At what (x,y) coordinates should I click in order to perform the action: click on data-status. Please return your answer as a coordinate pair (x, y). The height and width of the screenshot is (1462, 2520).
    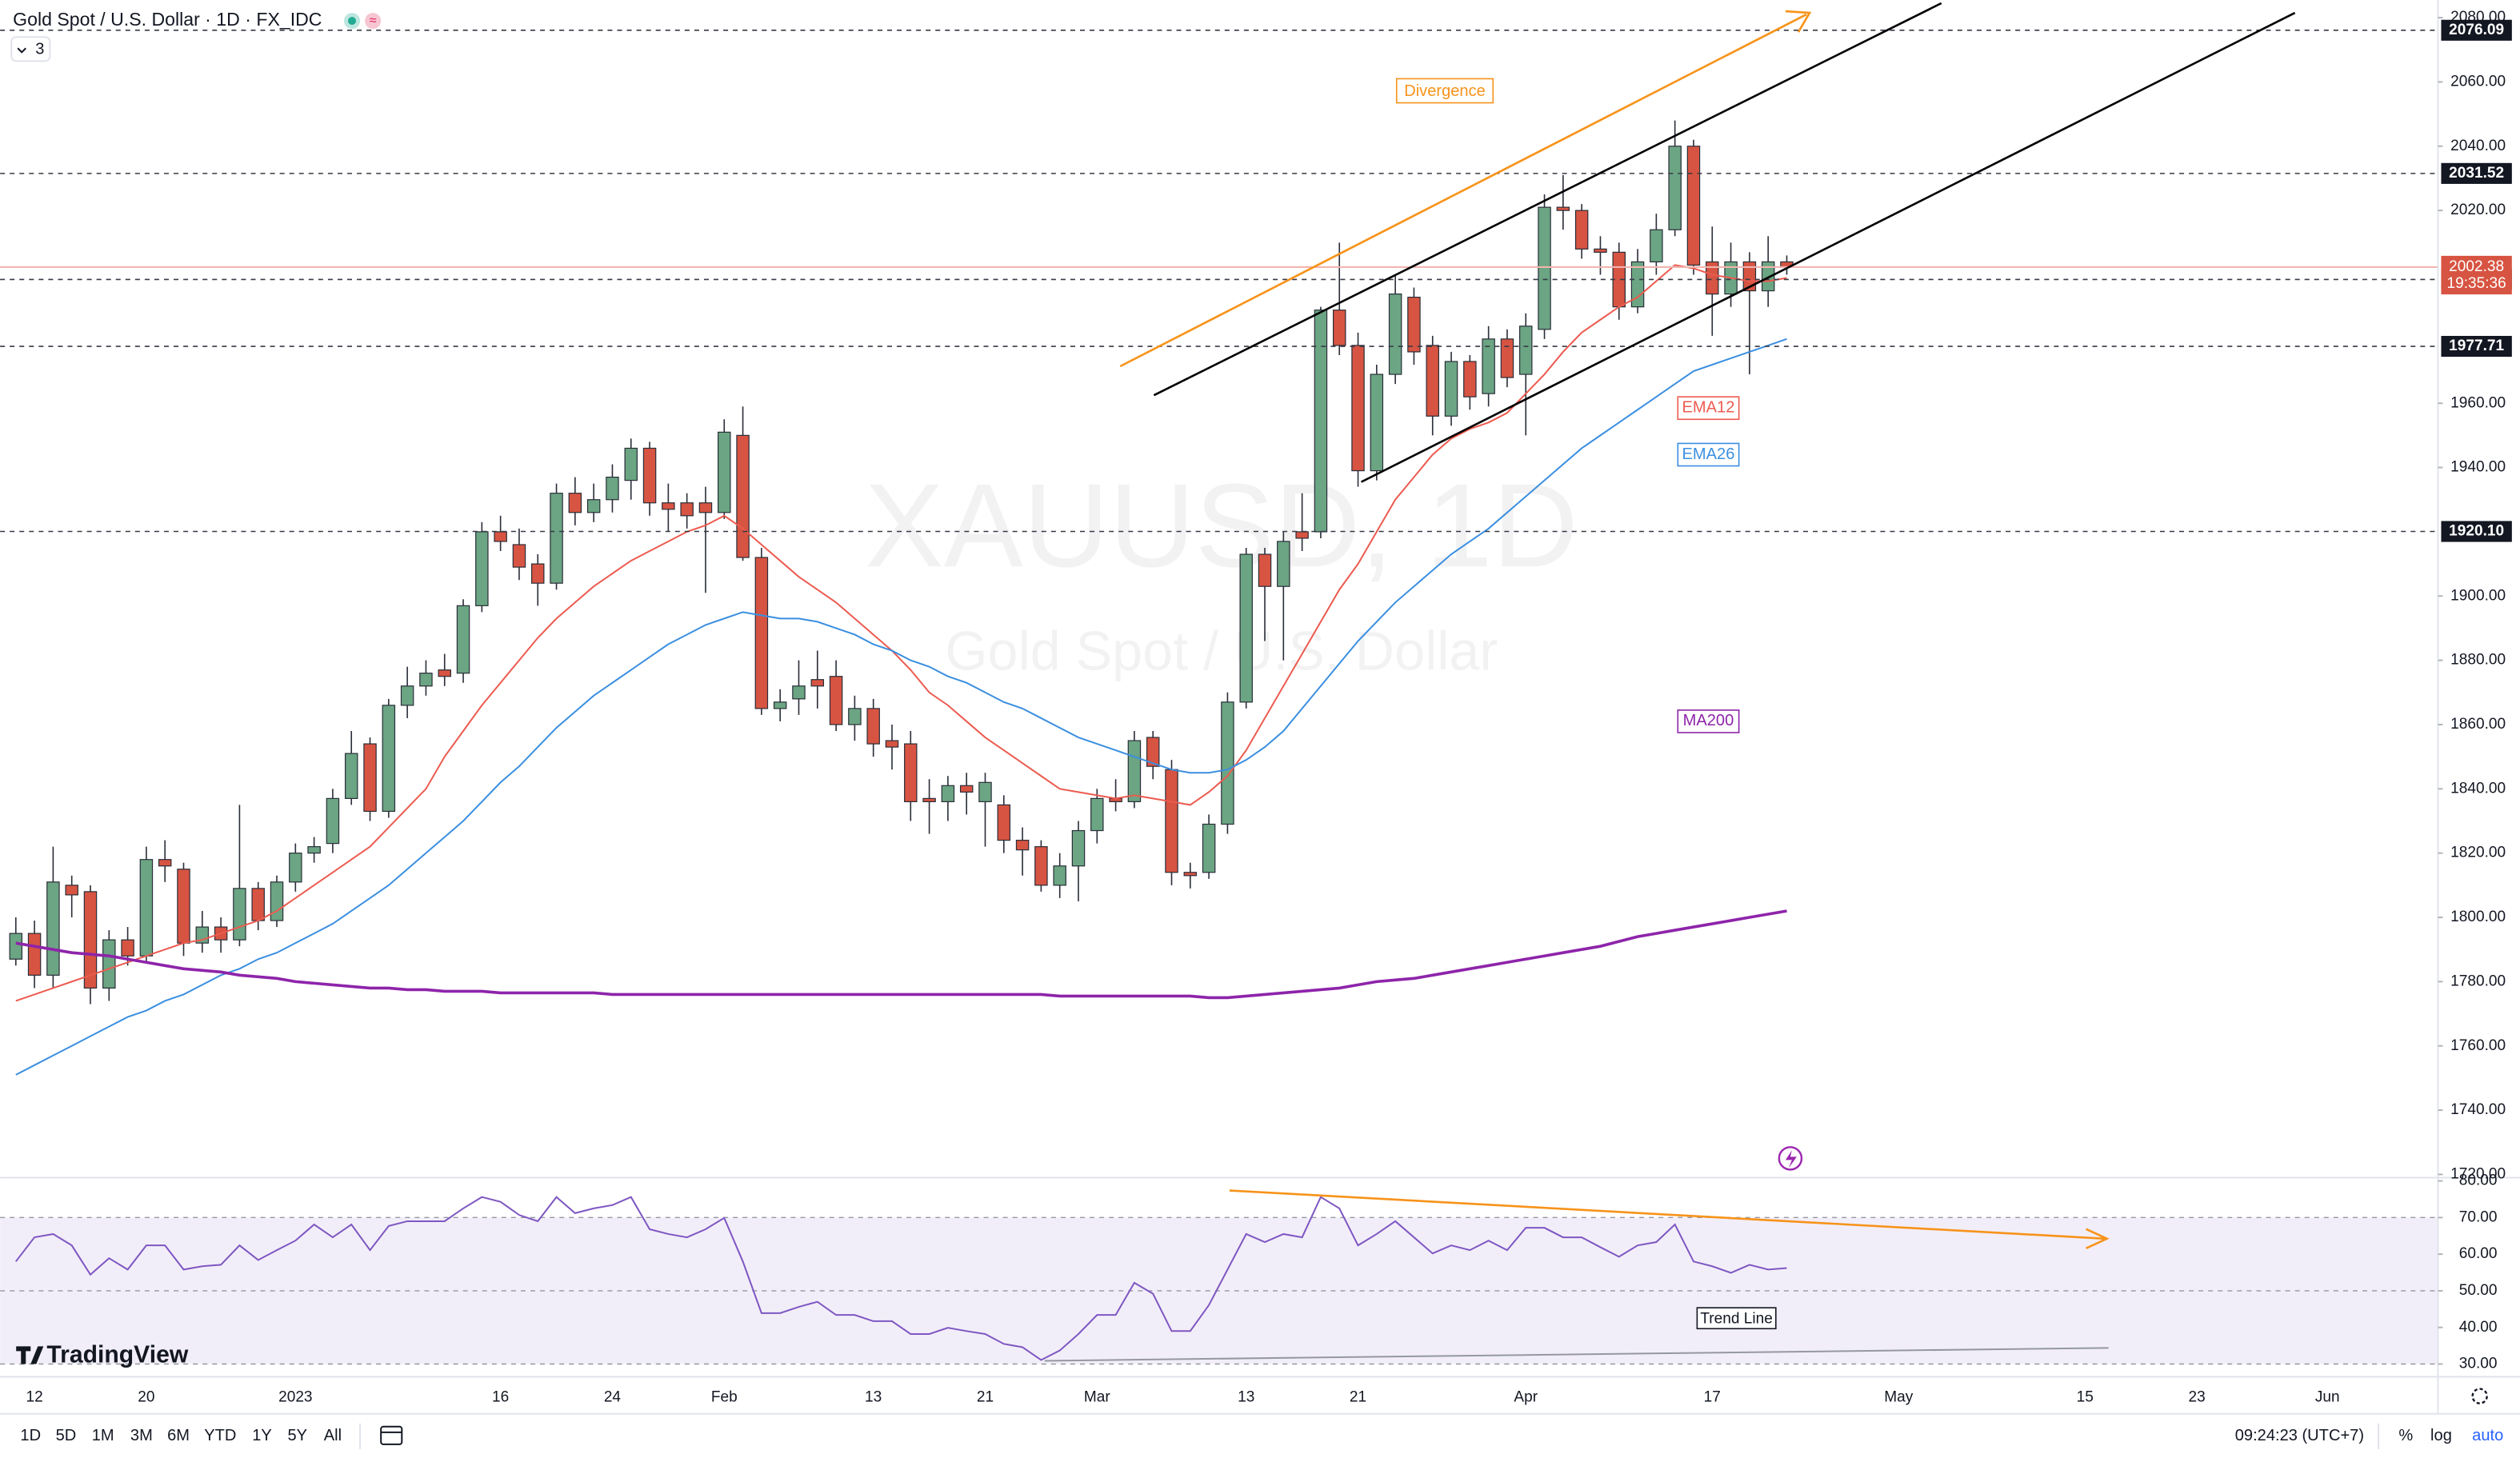
    Looking at the image, I should click on (373, 21).